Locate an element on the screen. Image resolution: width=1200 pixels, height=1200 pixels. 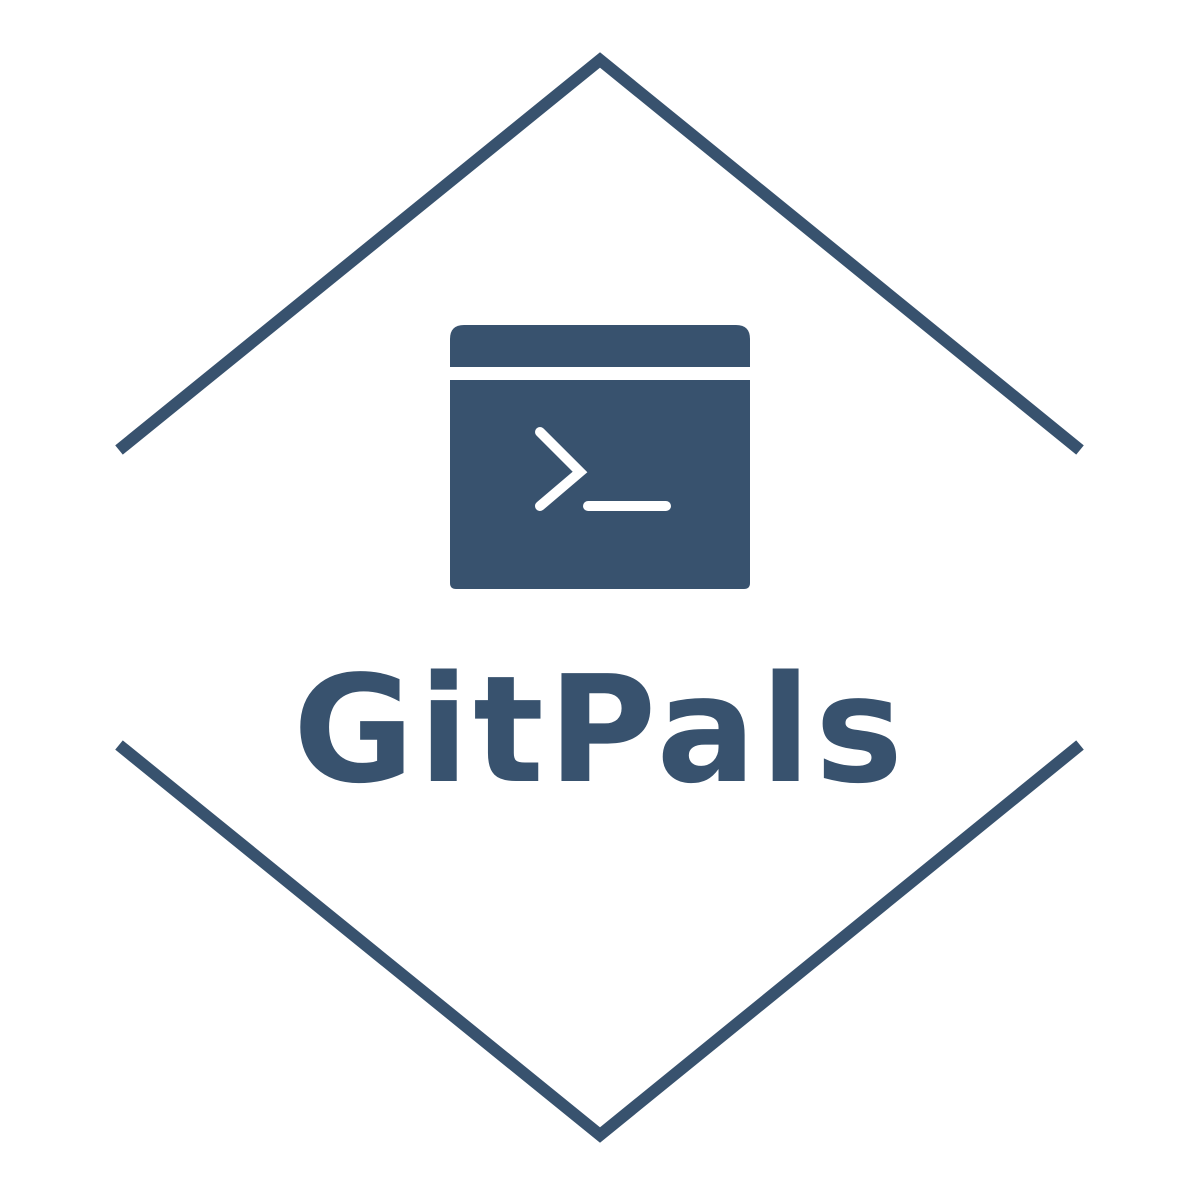
brand-name: GitPals is located at coordinates (600, 730).